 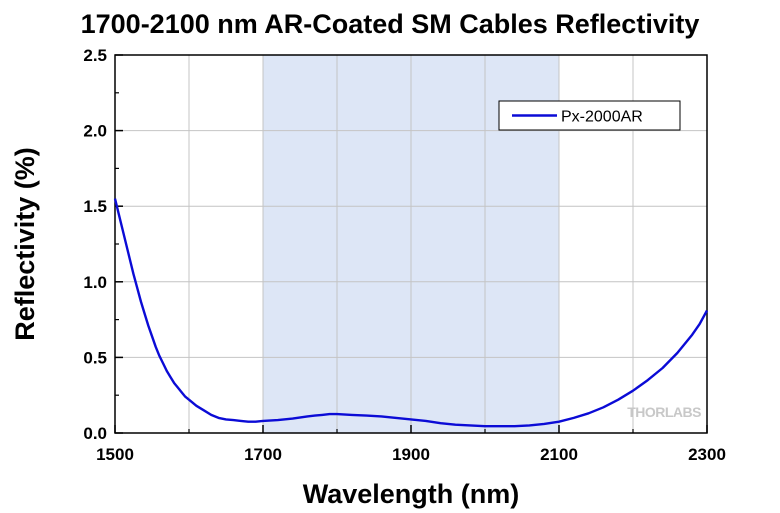 I want to click on legend-box, so click(x=589, y=115).